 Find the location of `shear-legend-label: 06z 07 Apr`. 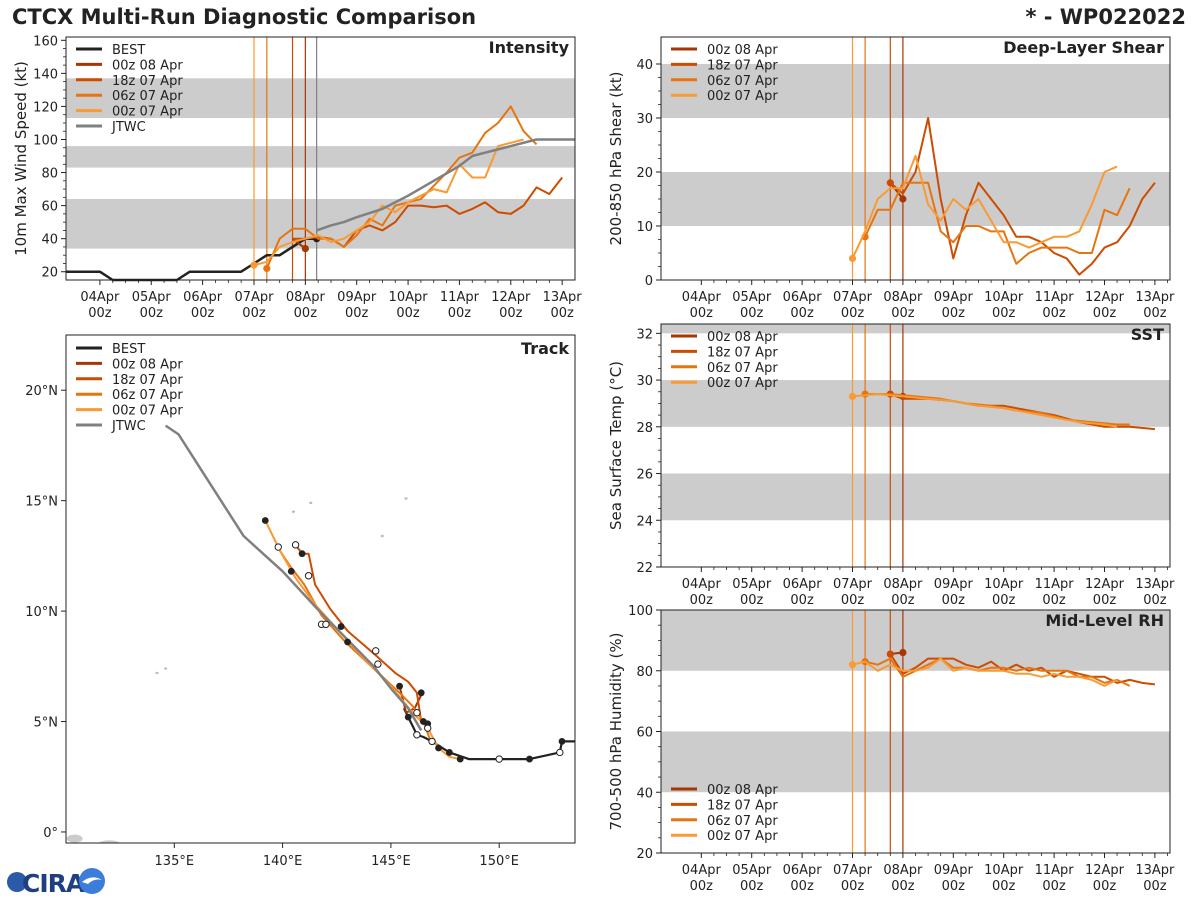

shear-legend-label: 06z 07 Apr is located at coordinates (742, 81).